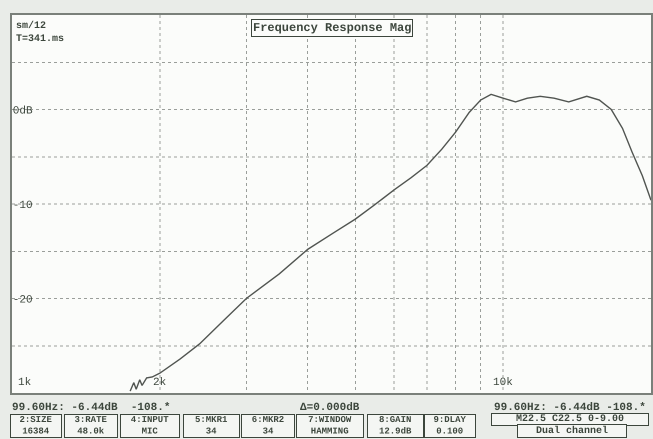 This screenshot has height=439, width=653. I want to click on text: Frequency Response Mag, so click(332, 28).